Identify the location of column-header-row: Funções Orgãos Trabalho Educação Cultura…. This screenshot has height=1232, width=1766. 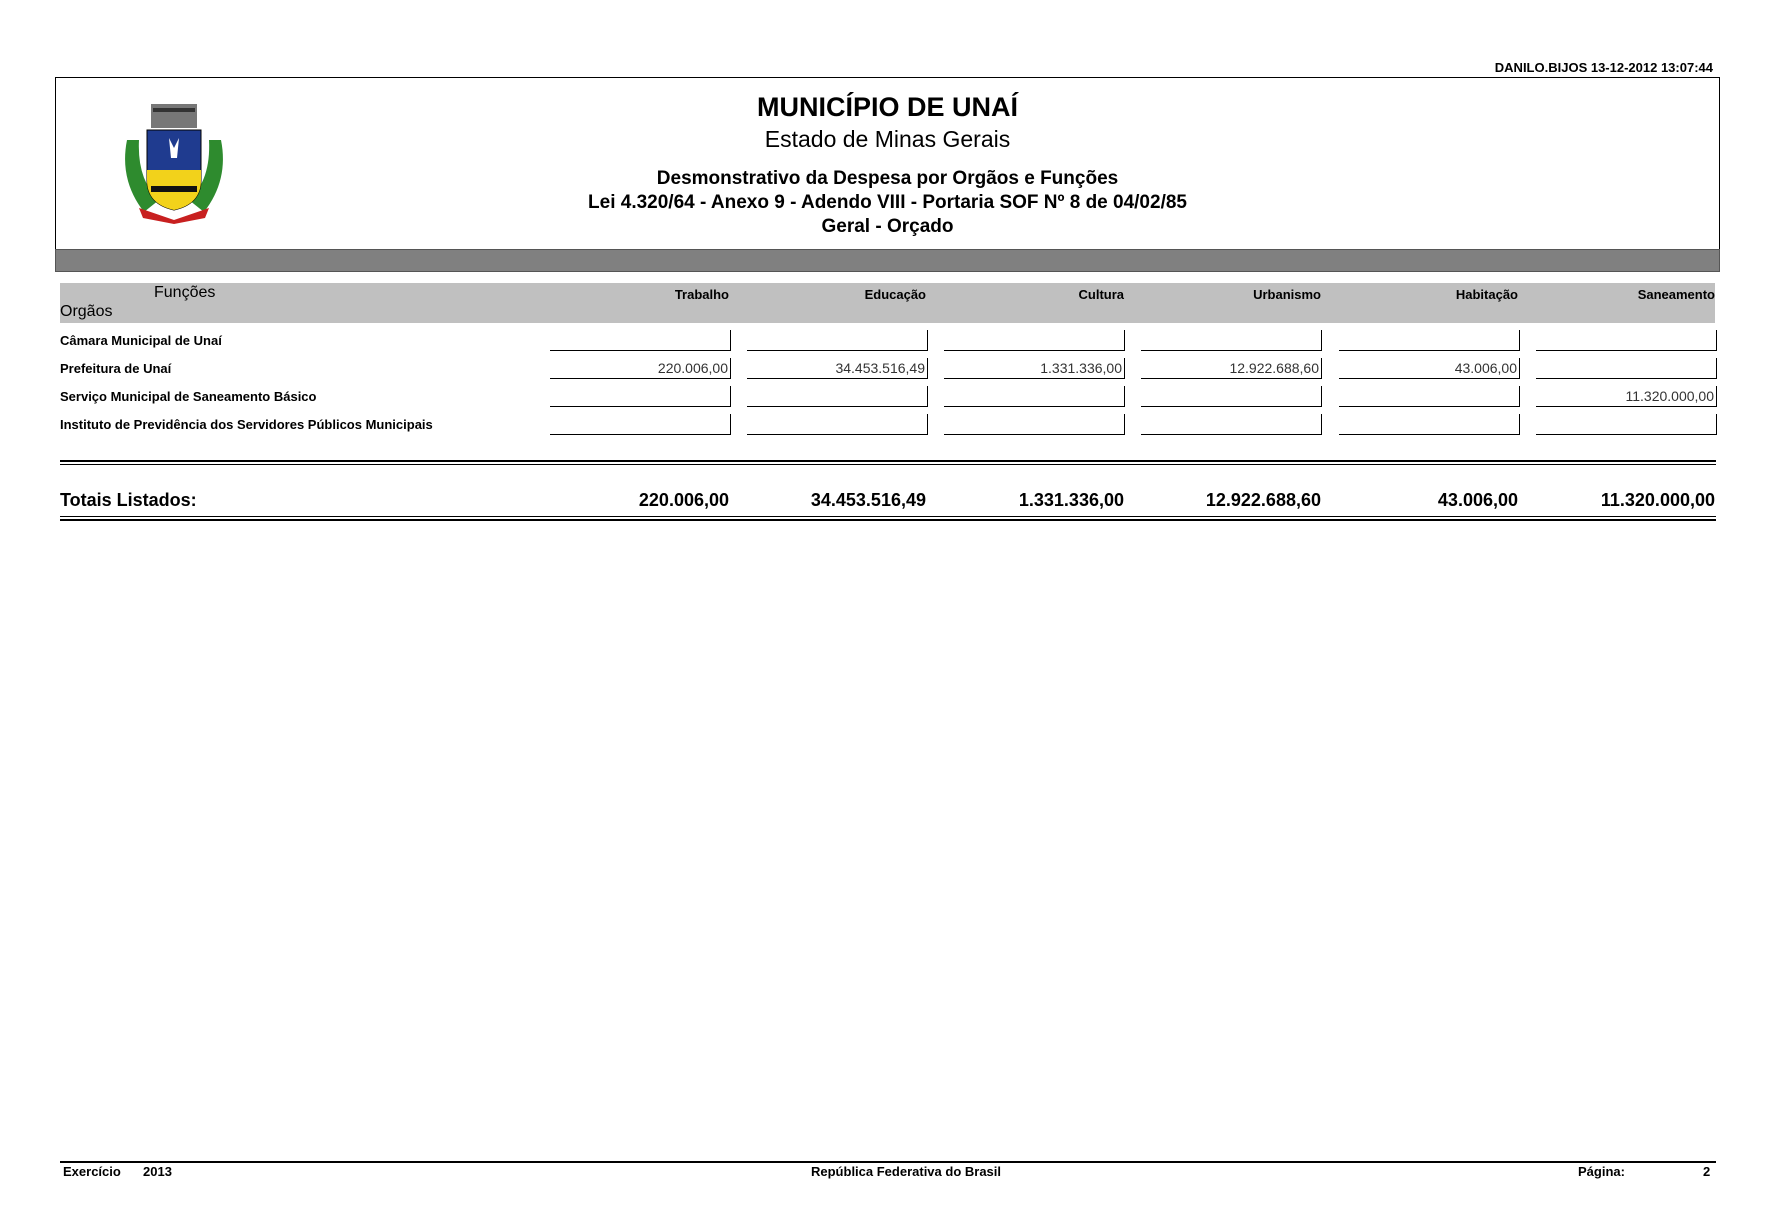
(887, 303).